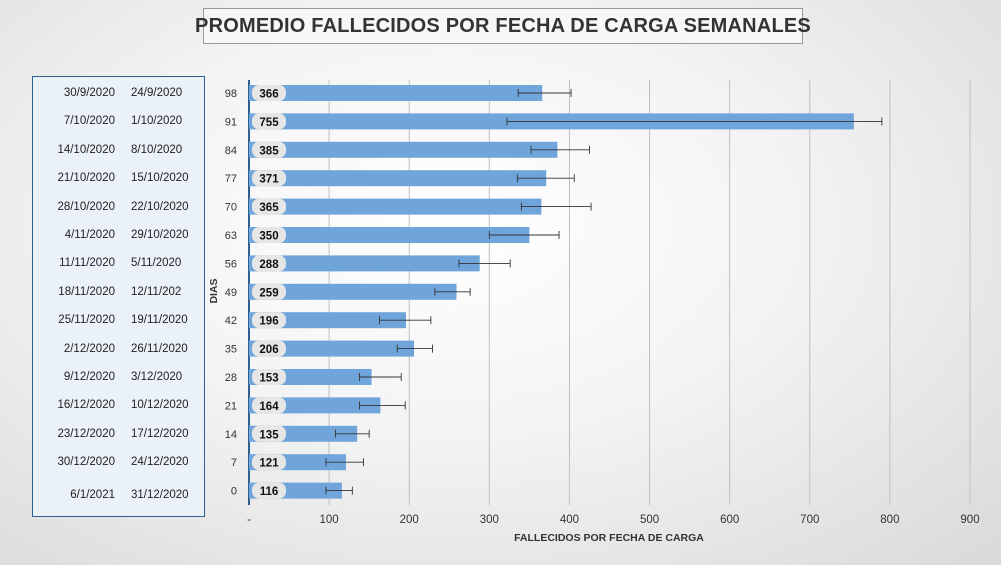  Describe the element at coordinates (234, 492) in the screenshot. I see `category-label: 0` at that location.